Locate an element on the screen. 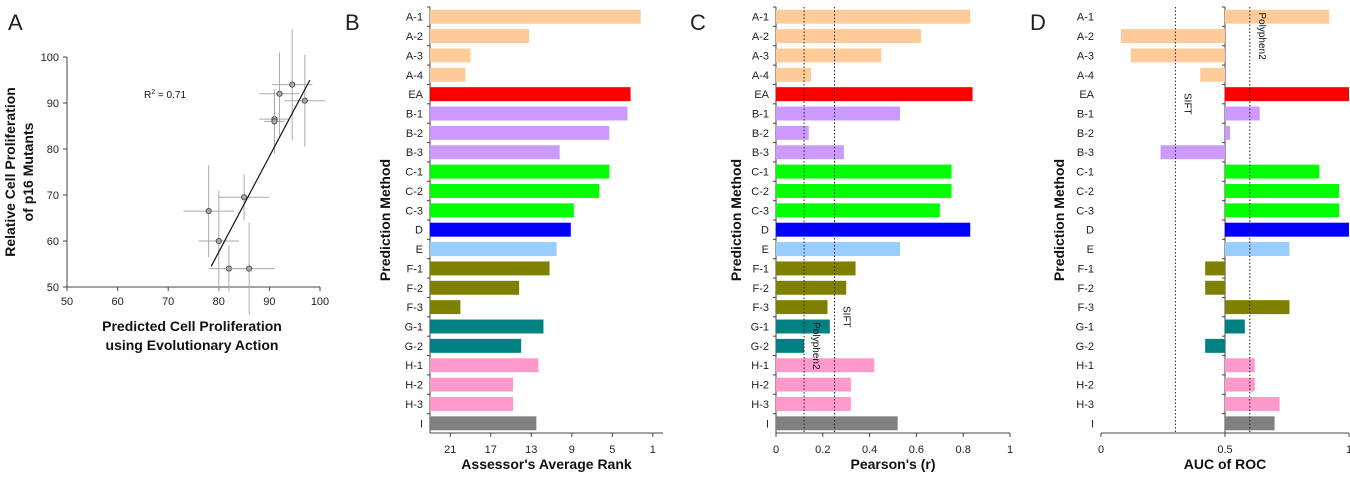 Image resolution: width=1350 pixels, height=481 pixels. panel-label: C is located at coordinates (698, 22).